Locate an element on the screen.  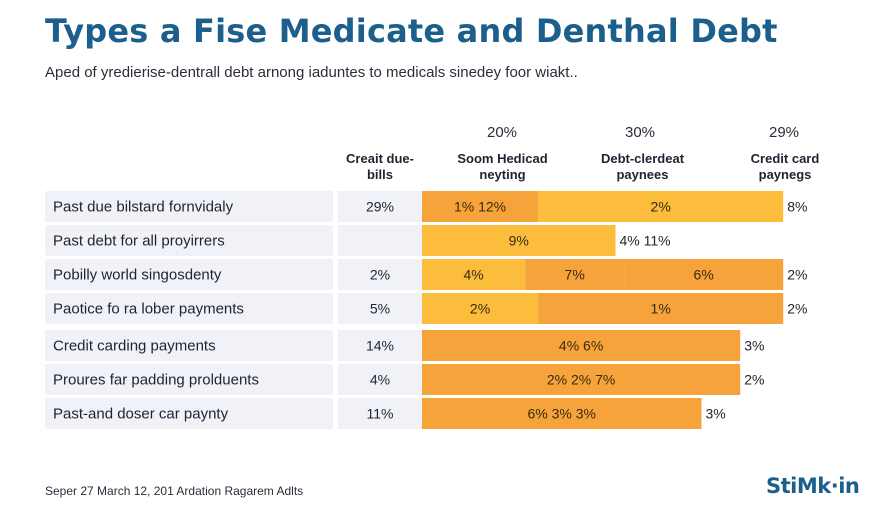
row-first-value: 11% is located at coordinates (380, 414).